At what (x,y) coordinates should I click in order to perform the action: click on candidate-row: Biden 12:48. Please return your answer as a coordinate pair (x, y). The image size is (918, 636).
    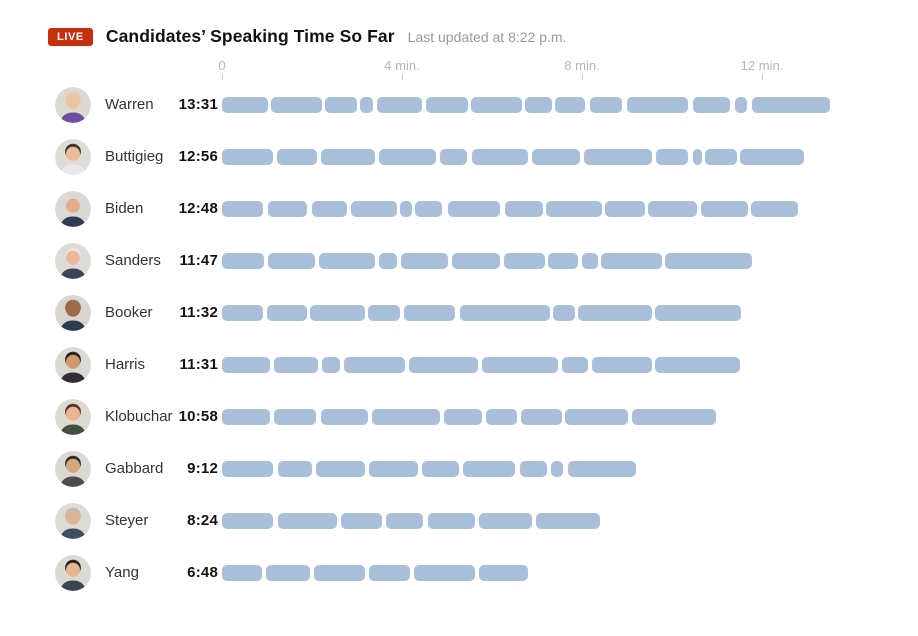
    Looking at the image, I should click on (459, 209).